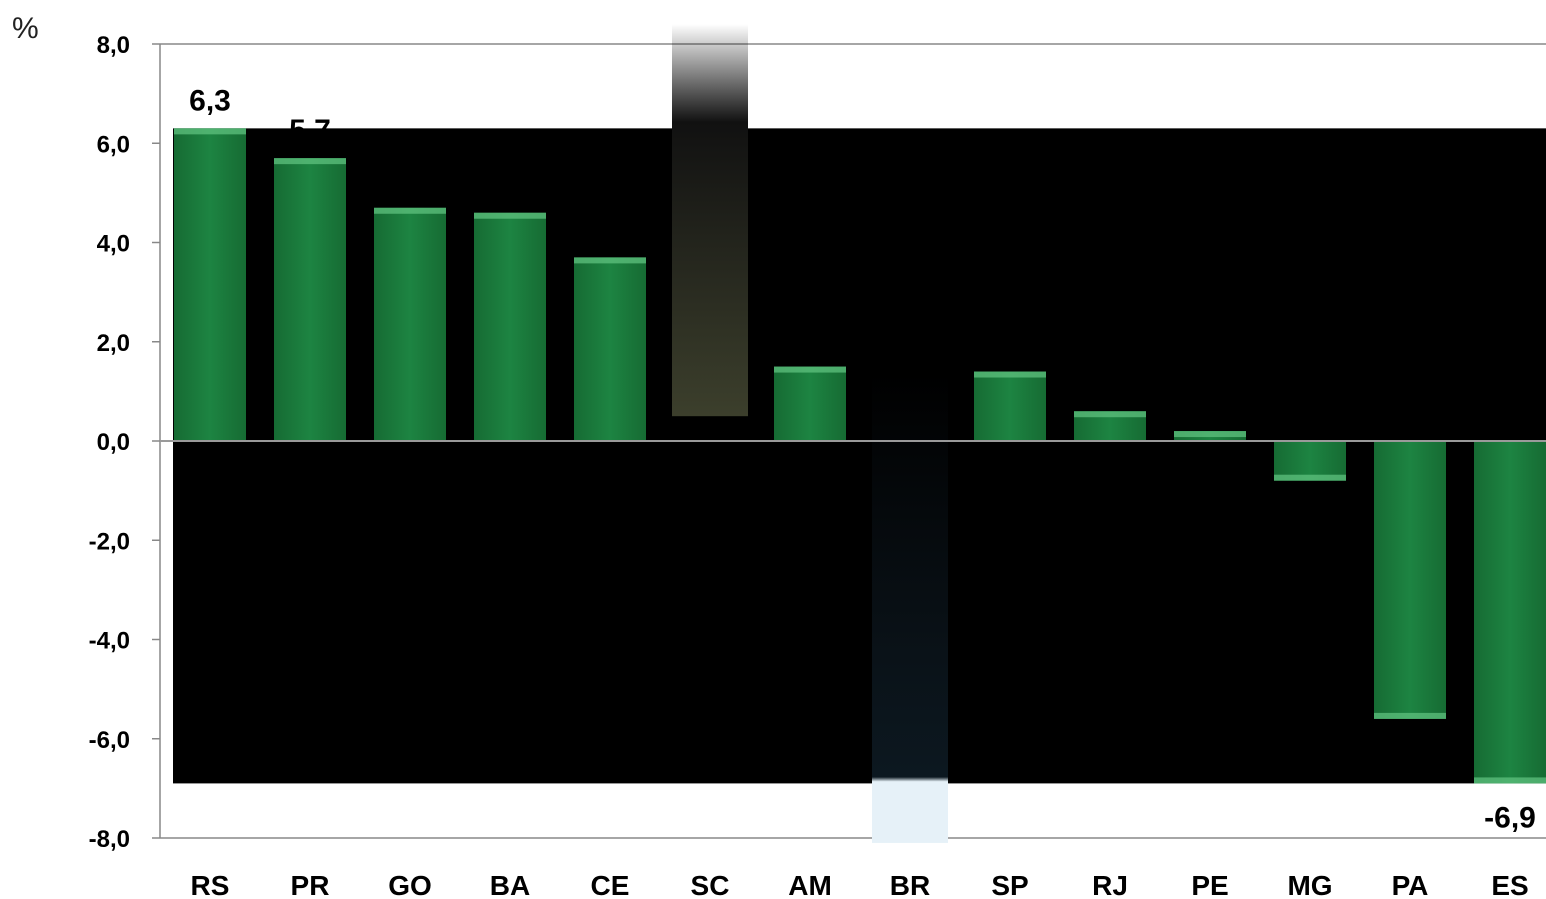 This screenshot has width=1546, height=899. Describe the element at coordinates (1009, 884) in the screenshot. I see `category-label-sp: SP` at that location.